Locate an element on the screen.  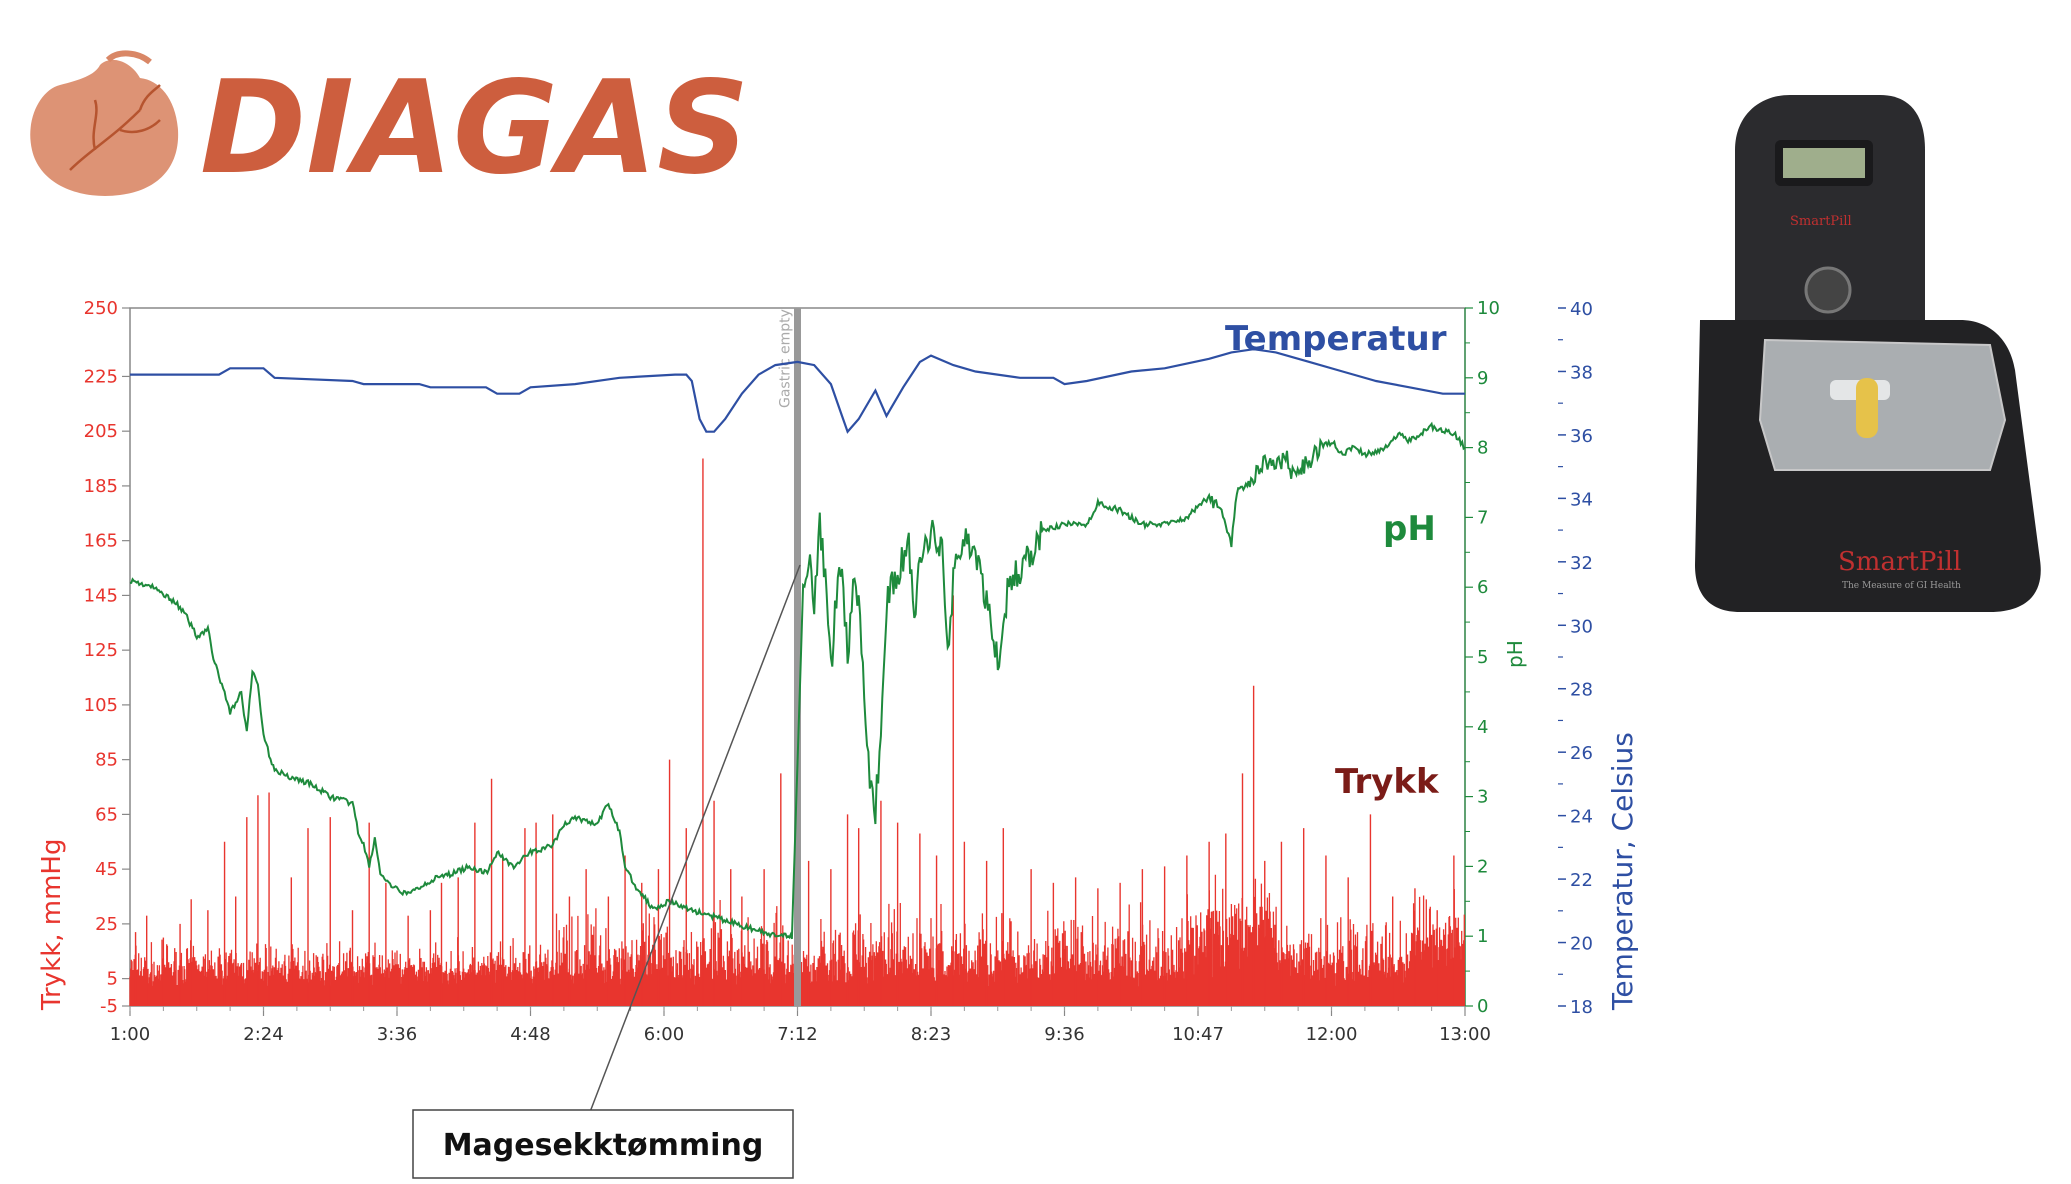
left-tick-label: 105 is located at coordinates (101, 705).